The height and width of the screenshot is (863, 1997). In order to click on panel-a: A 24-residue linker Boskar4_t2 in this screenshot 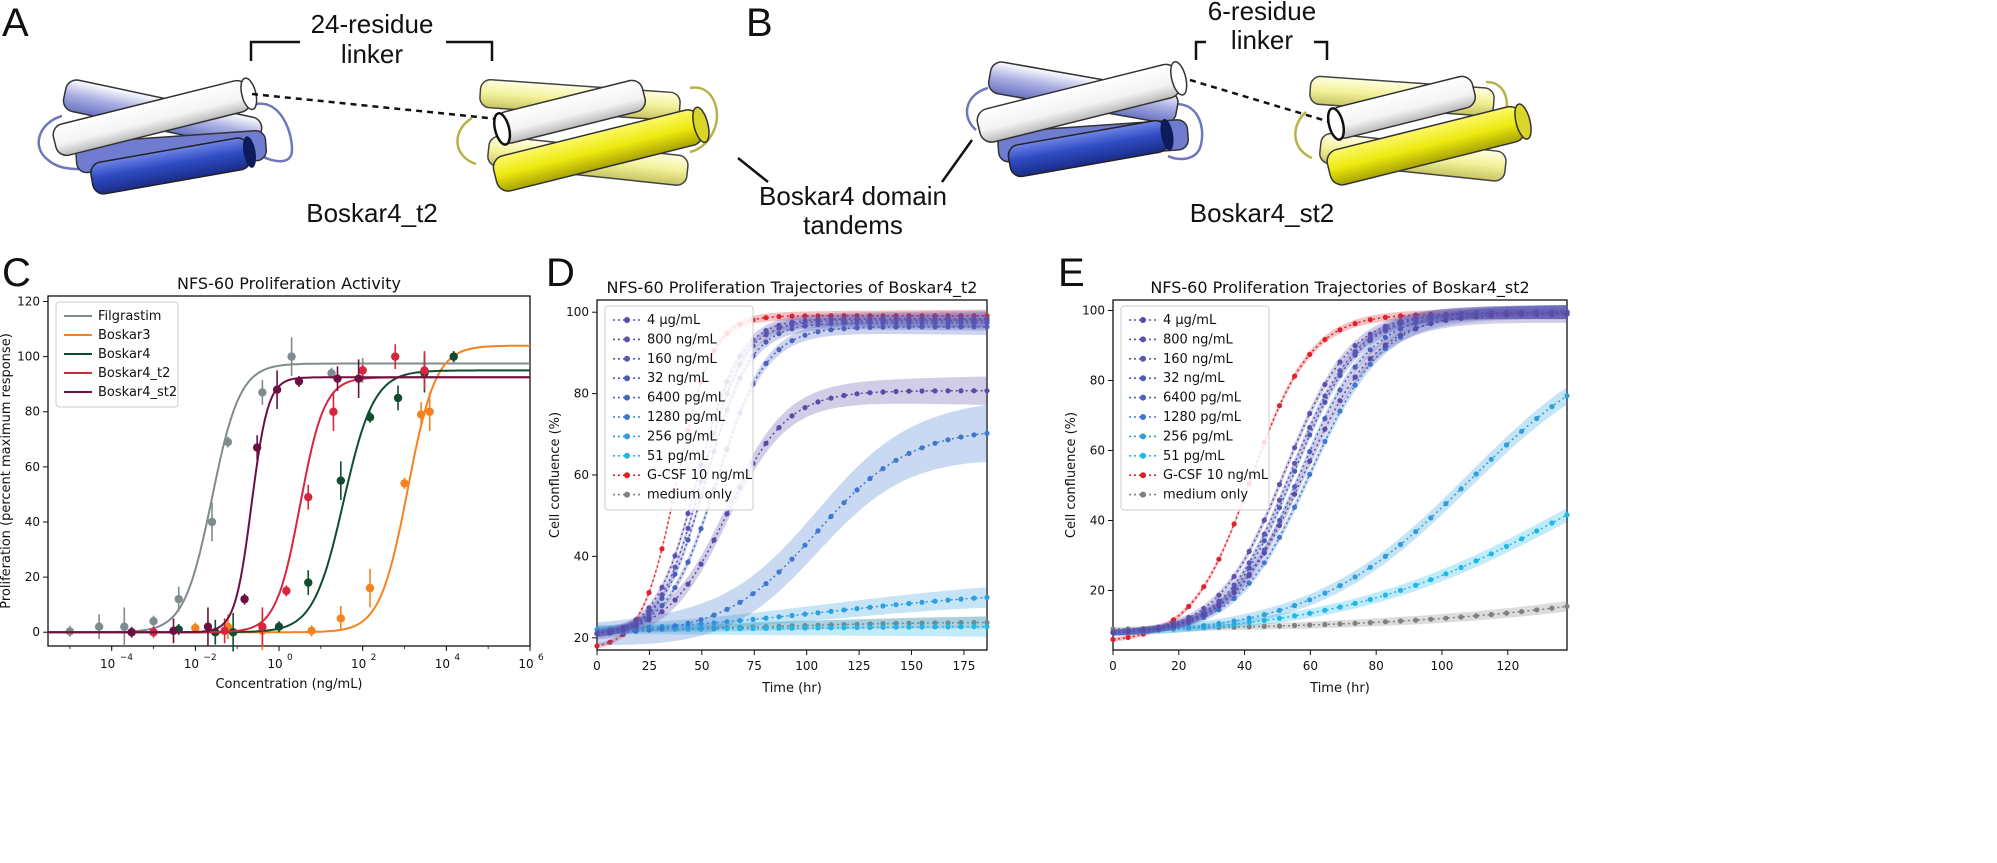, I will do `click(360, 114)`.